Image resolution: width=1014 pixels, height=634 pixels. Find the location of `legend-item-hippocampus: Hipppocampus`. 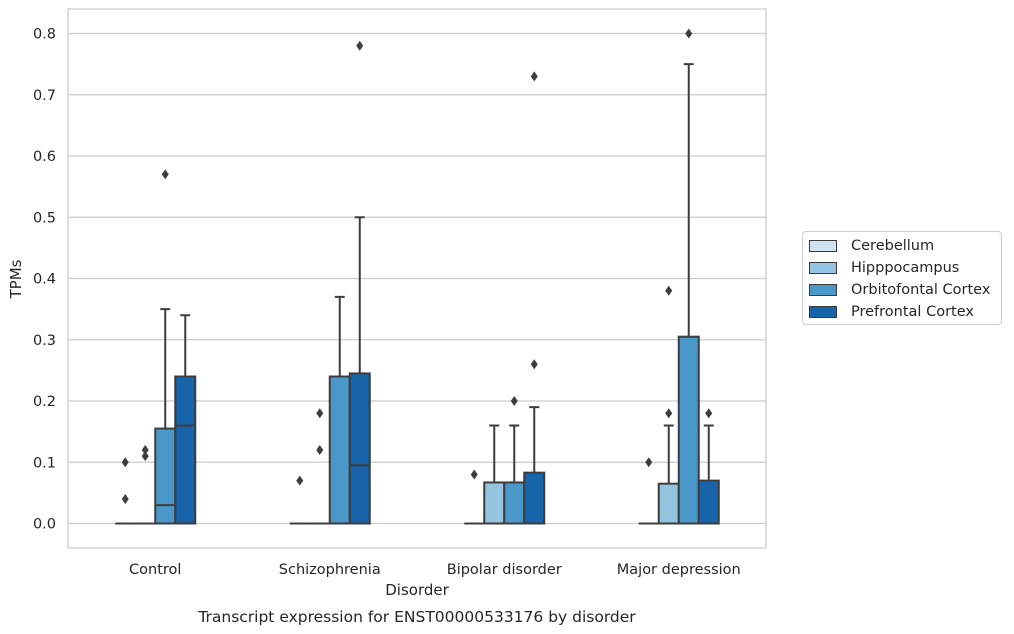

legend-item-hippocampus: Hipppocampus is located at coordinates (884, 268).